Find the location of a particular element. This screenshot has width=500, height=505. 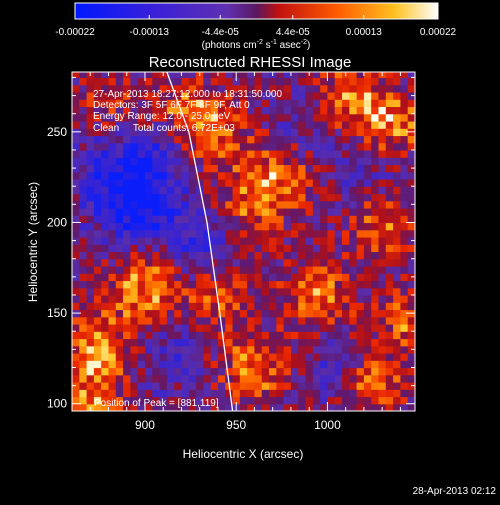

solar-limb-curve is located at coordinates (200, 241).